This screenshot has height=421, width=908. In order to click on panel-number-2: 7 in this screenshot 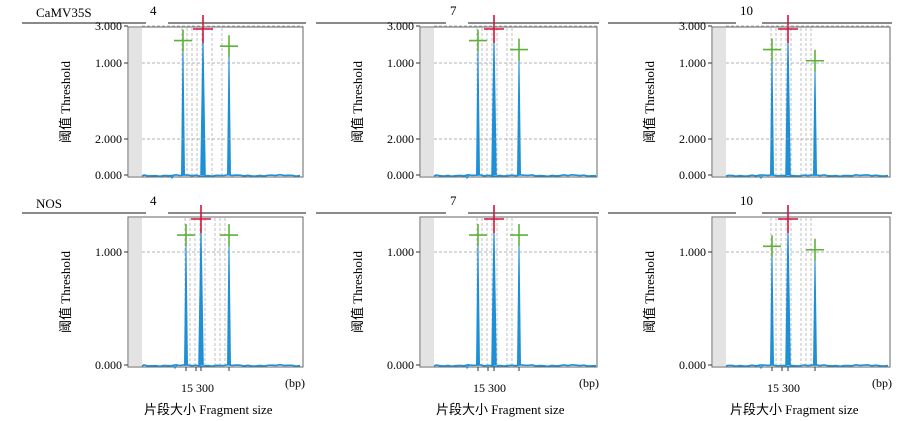, I will do `click(453, 10)`.